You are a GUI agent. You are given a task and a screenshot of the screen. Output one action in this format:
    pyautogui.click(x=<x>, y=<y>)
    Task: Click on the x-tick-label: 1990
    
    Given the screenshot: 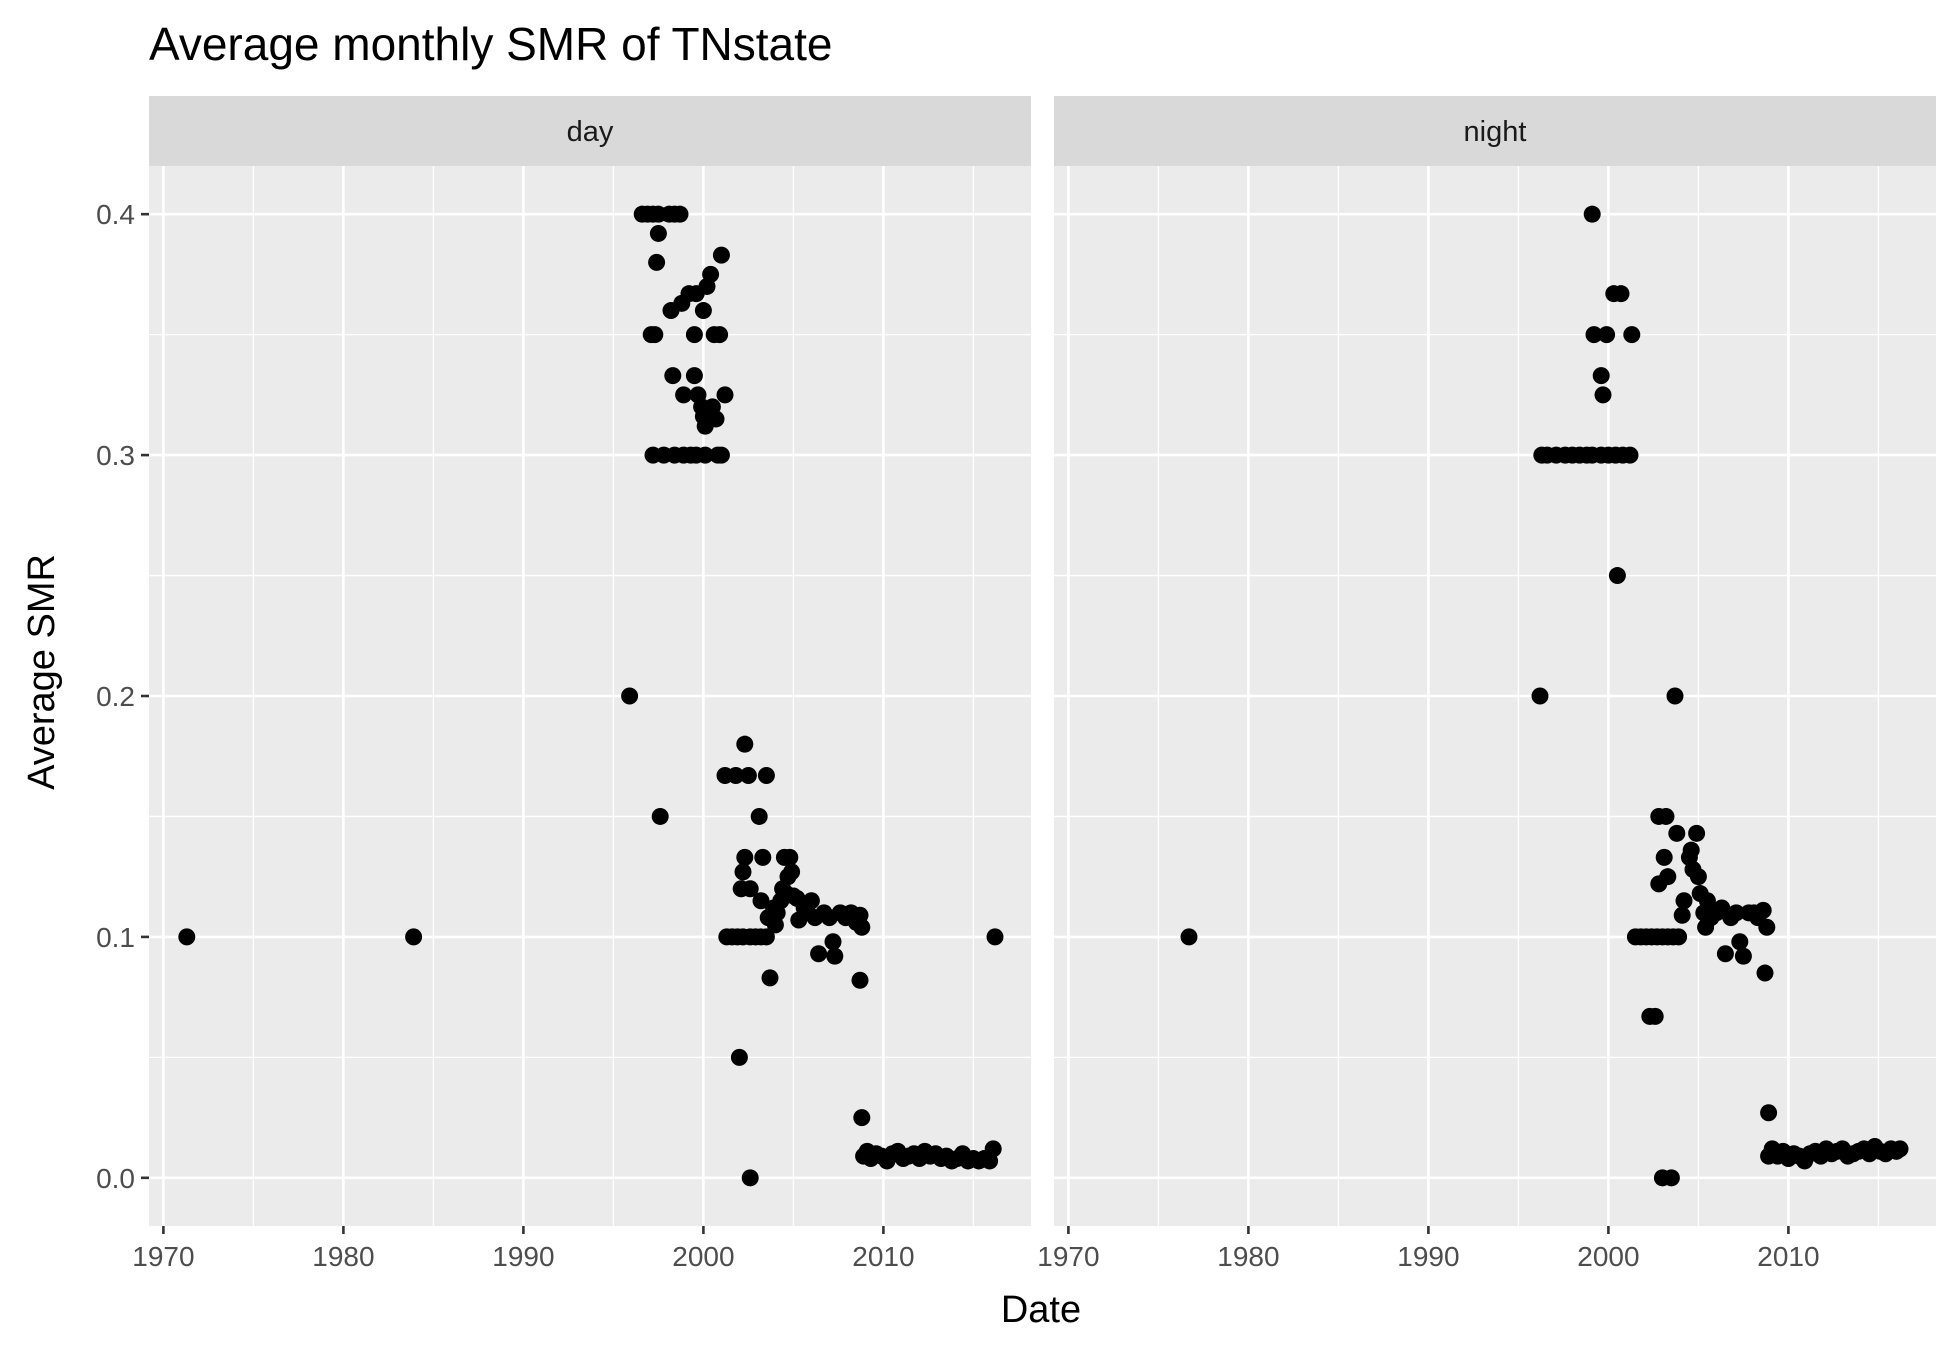 What is the action you would take?
    pyautogui.click(x=1428, y=1256)
    